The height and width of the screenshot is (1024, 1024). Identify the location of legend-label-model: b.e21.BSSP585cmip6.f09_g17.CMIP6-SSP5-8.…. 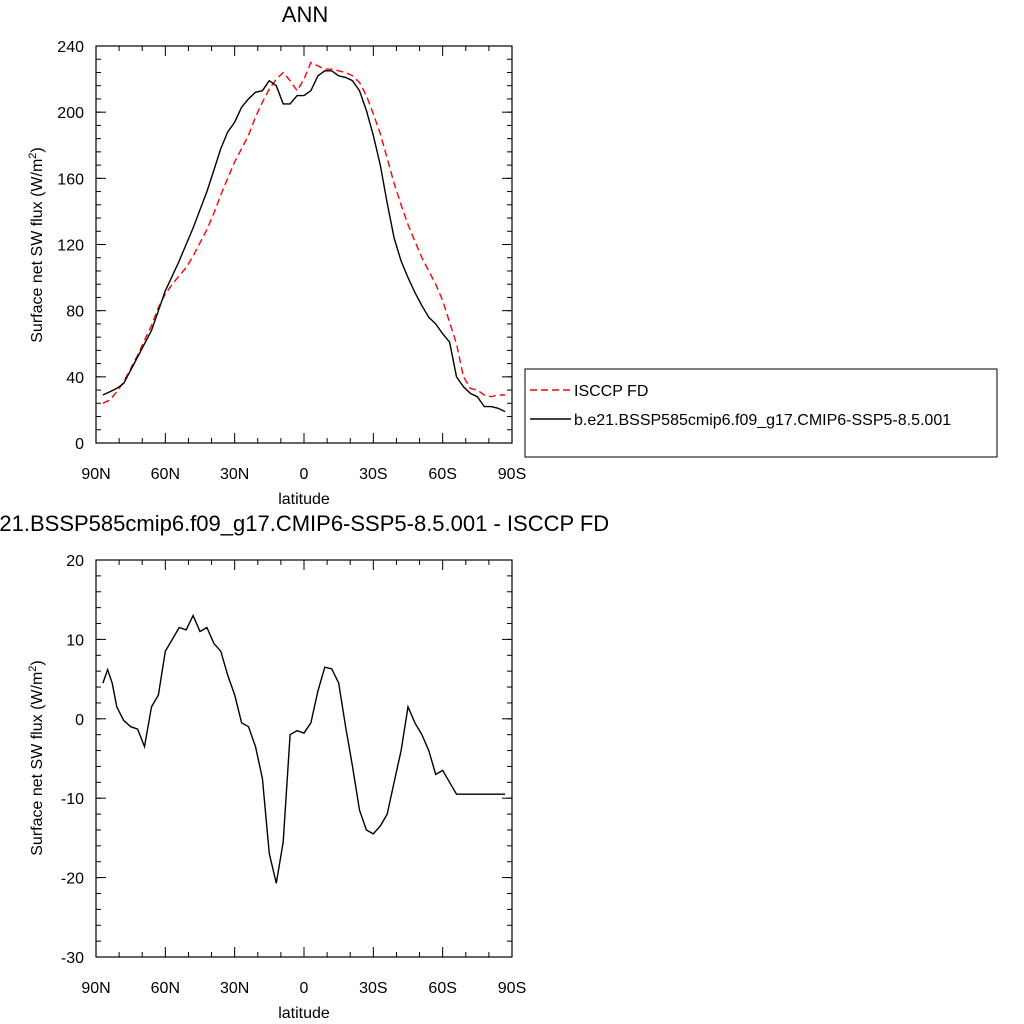
(762, 420).